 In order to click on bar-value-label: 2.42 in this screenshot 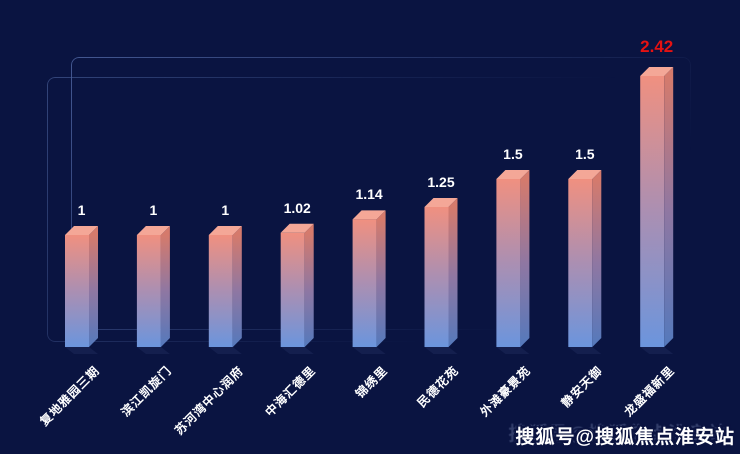, I will do `click(657, 46)`.